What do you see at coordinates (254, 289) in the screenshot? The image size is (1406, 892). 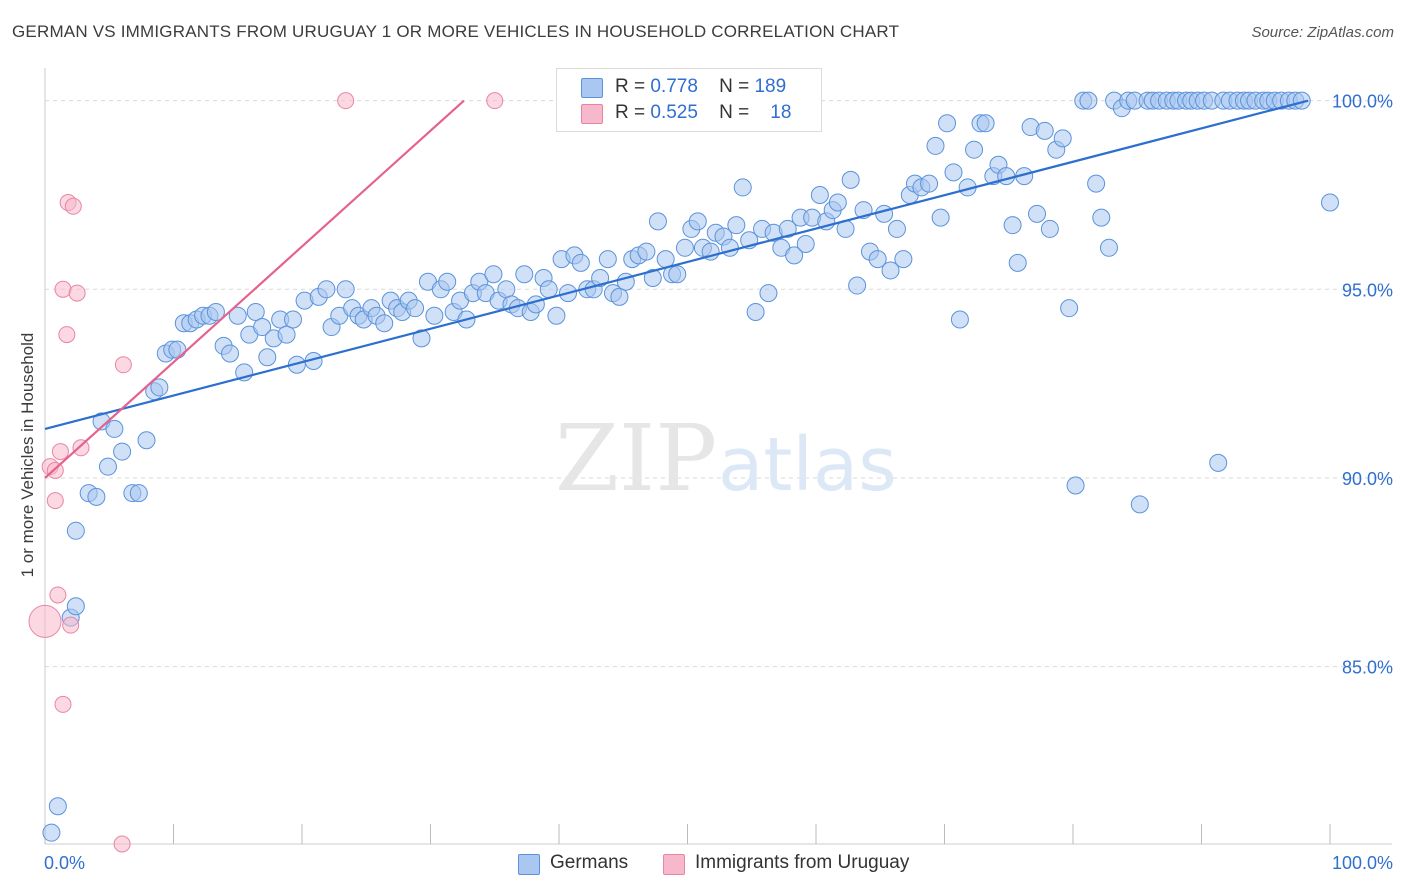 I see `uruguay-trendline` at bounding box center [254, 289].